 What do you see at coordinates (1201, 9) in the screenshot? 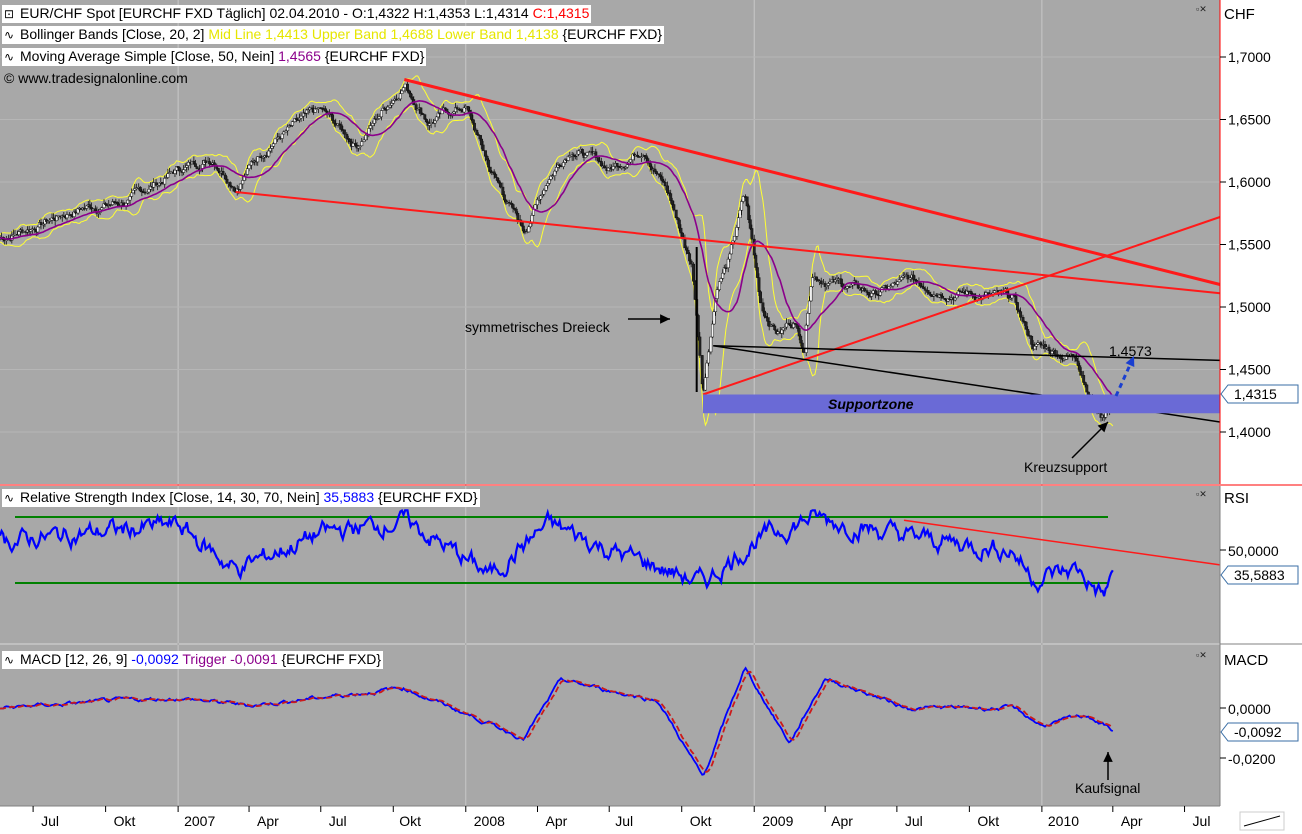
I see `main-panel-controls: ▫✕` at bounding box center [1201, 9].